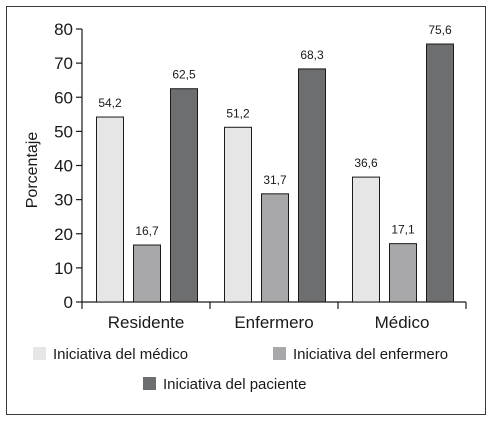  What do you see at coordinates (370, 354) in the screenshot?
I see `legend-label: Iniciativa del enfermero` at bounding box center [370, 354].